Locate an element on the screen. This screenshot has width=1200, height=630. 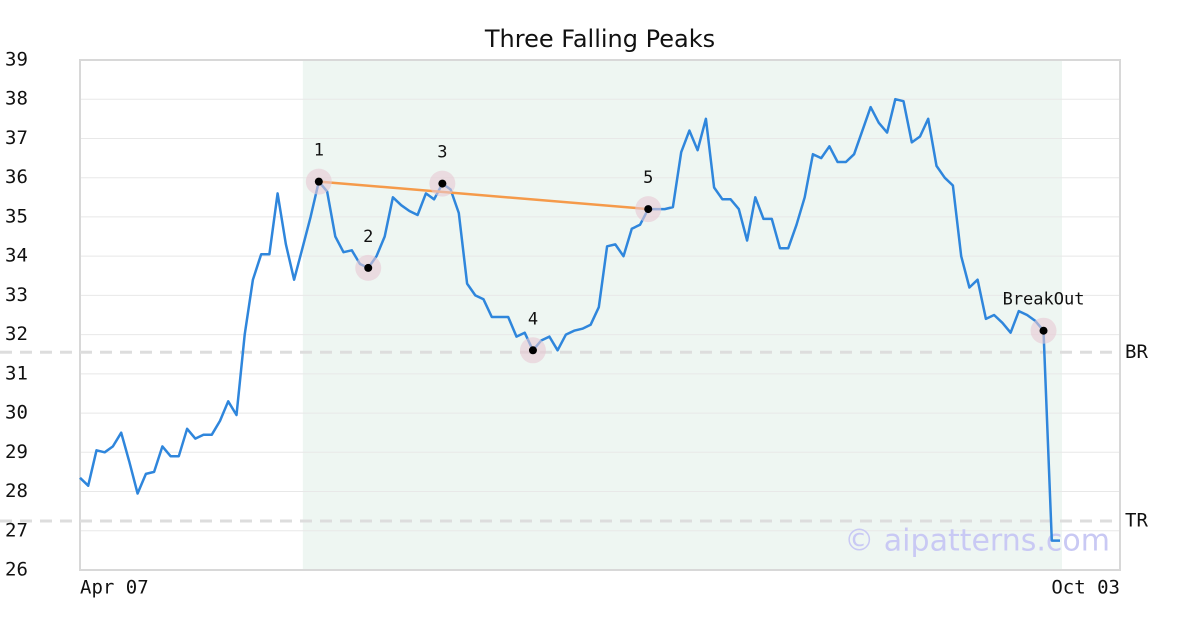
y-tick-label: 28 is located at coordinates (16, 491).